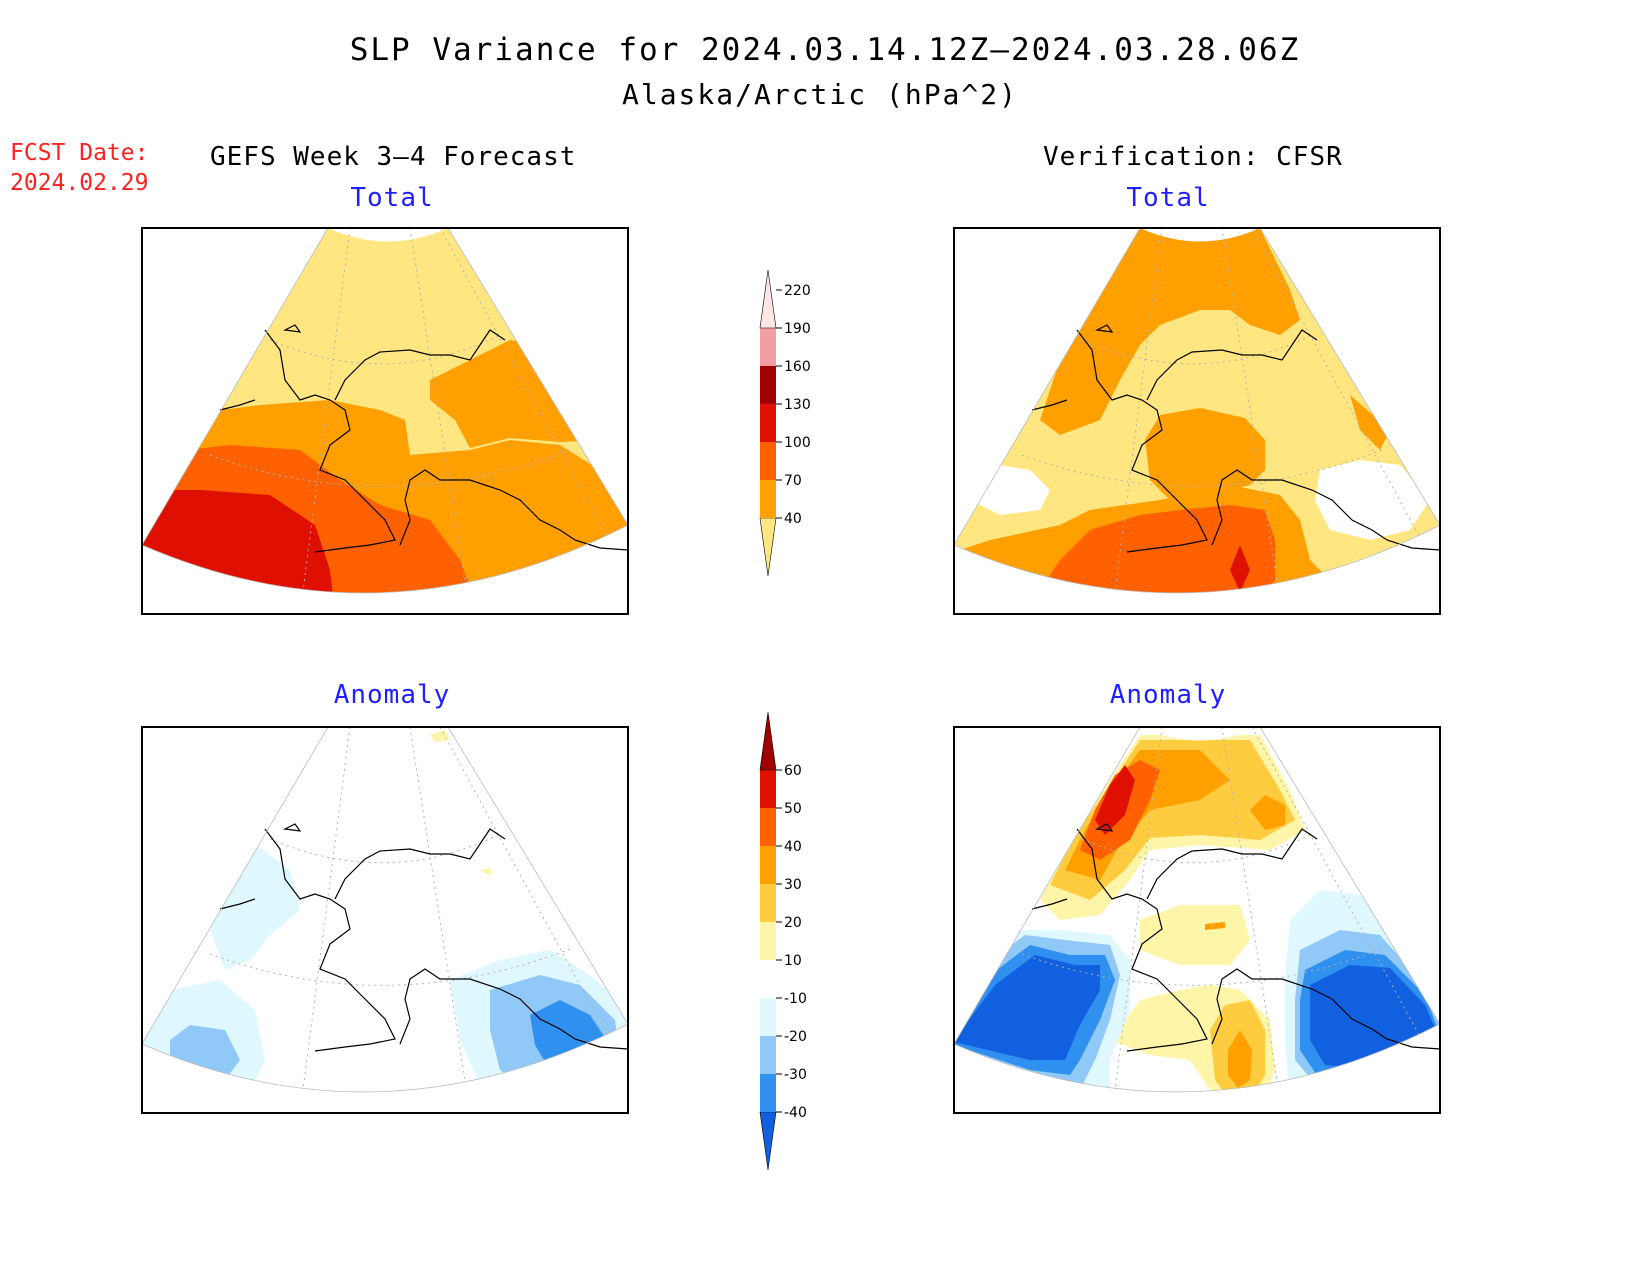 This screenshot has height=1275, width=1650. Describe the element at coordinates (797, 443) in the screenshot. I see `colorbar-total-tick-label-2: 100` at that location.